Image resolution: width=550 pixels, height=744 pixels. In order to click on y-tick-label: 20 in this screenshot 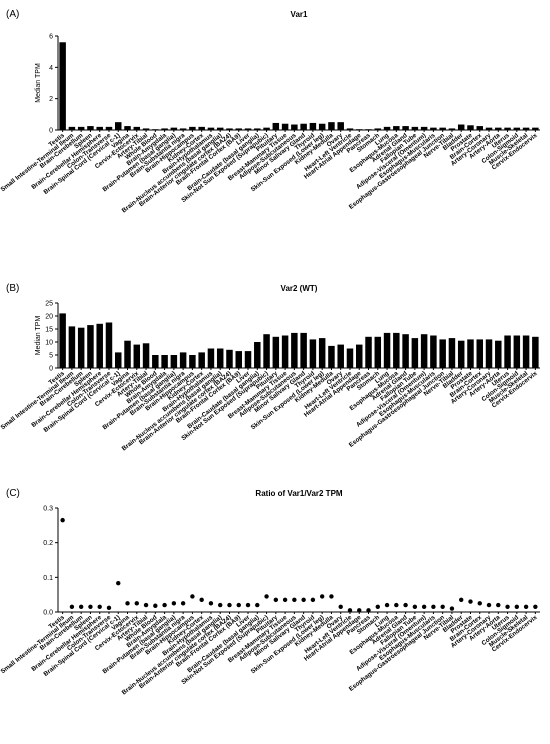, I will do `click(49, 317)`.